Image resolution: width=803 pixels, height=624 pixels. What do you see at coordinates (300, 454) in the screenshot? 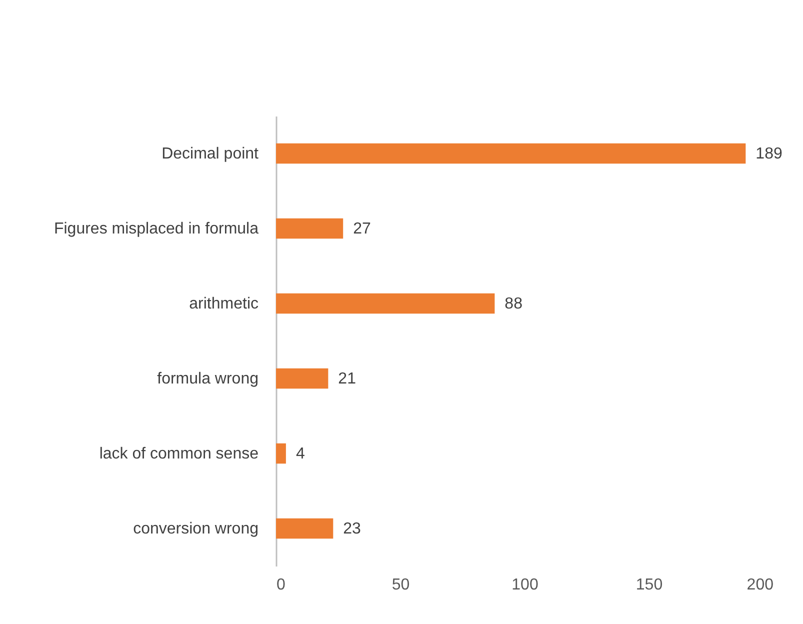
I see `data-label: 4` at bounding box center [300, 454].